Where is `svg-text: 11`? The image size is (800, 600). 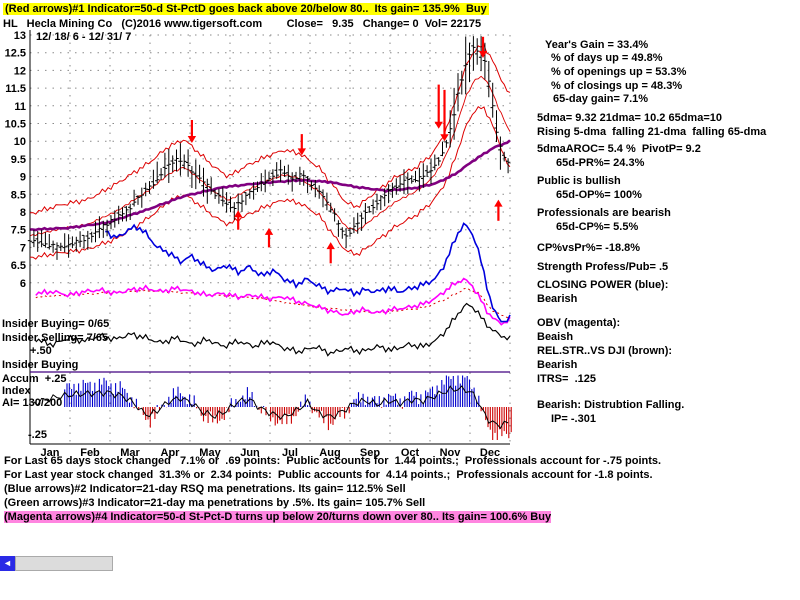 svg-text: 11 is located at coordinates (20, 107).